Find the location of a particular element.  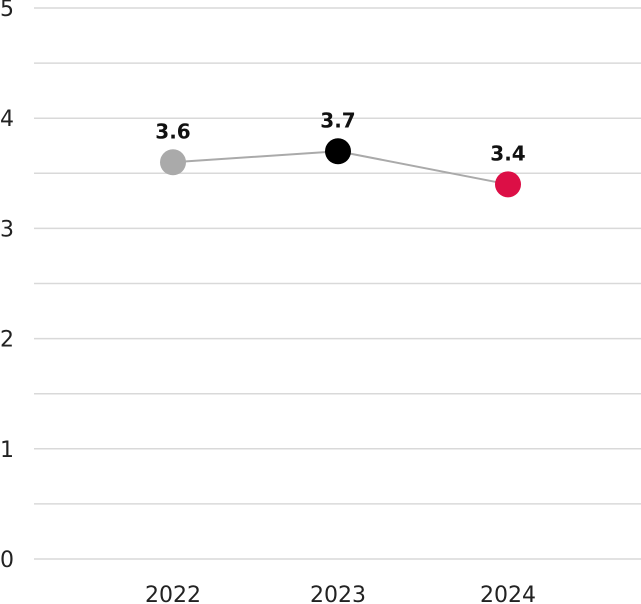

x-tick-label: 2024 is located at coordinates (508, 593).